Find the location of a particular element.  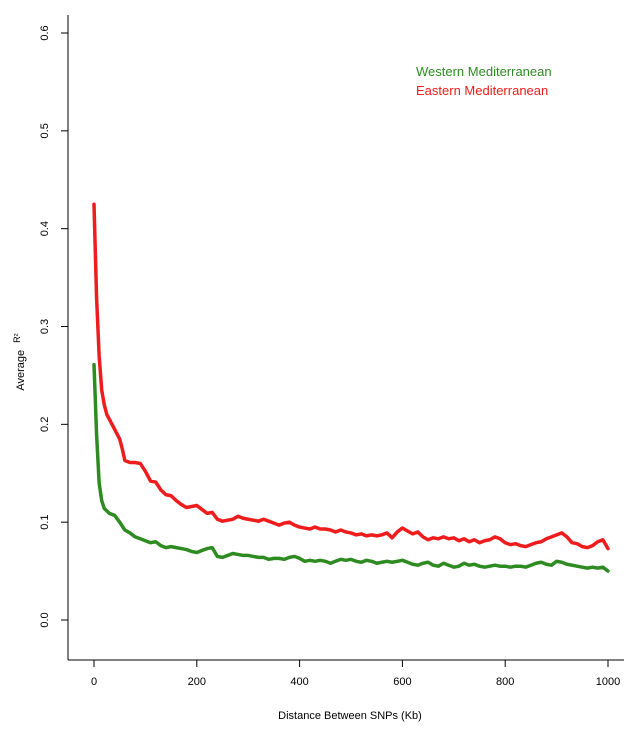

x-tick-label: 0 is located at coordinates (94, 682).